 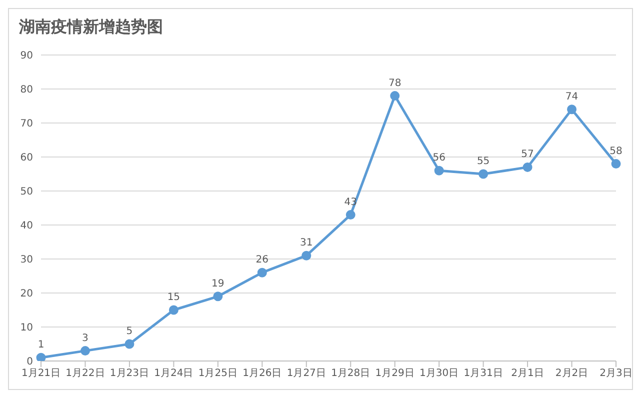 I want to click on x-tick-label: 1月24日, so click(x=174, y=374).